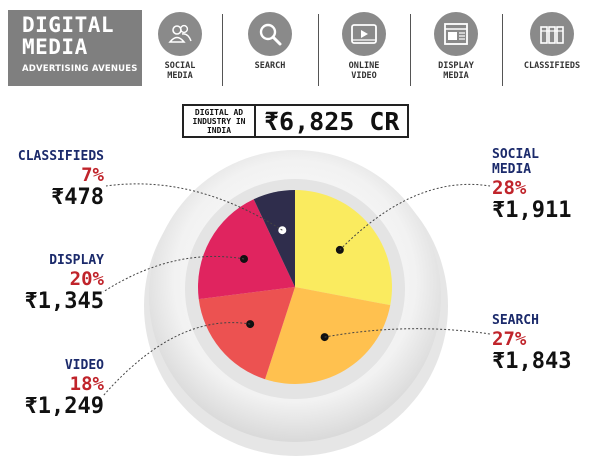 The height and width of the screenshot is (476, 600). Describe the element at coordinates (219, 121) in the screenshot. I see `total-caption: DIGITAL AD INDUSTRY IN INDIA` at that location.